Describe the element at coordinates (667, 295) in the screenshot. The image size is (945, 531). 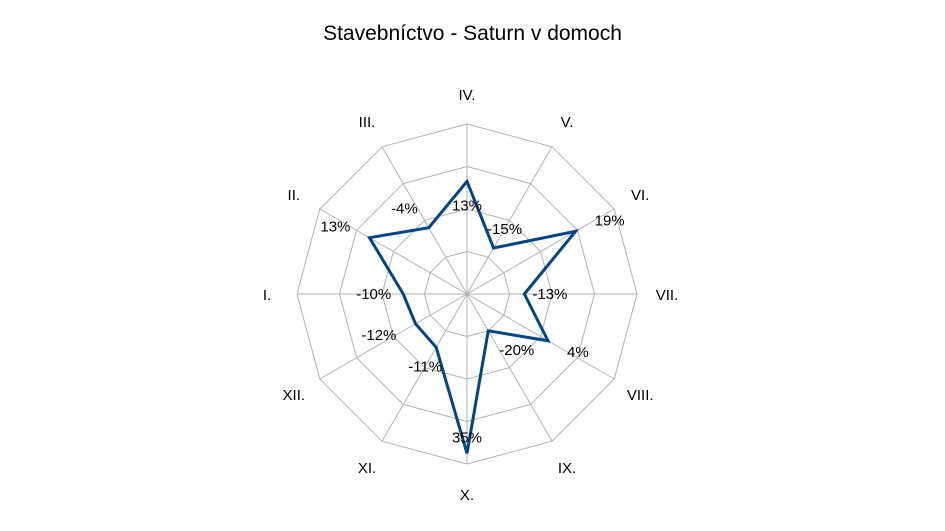
I see `category-label: VII.` at that location.